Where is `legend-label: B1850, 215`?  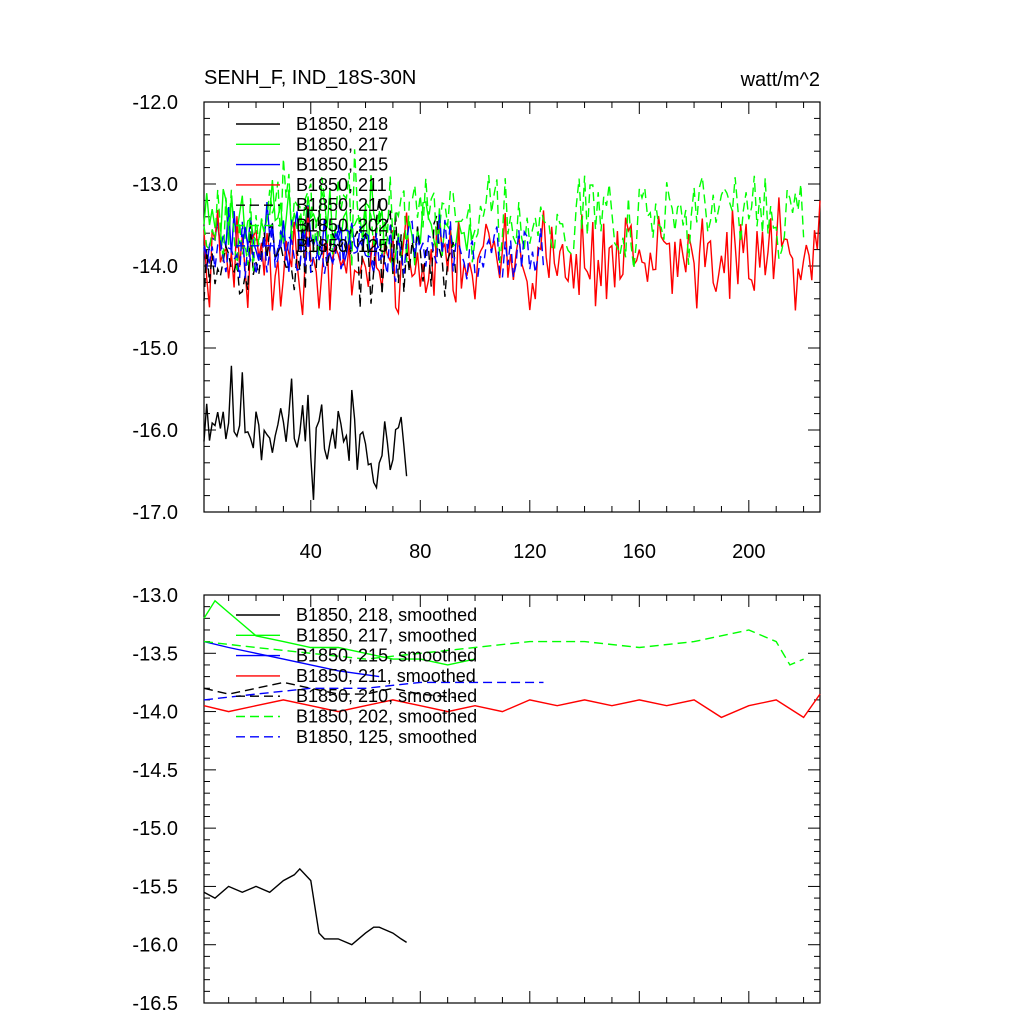
legend-label: B1850, 215 is located at coordinates (342, 165).